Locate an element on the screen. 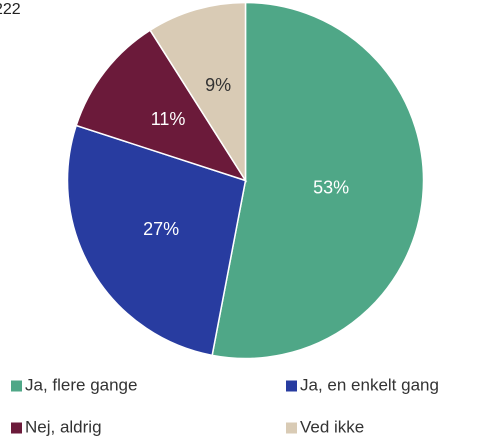 The image size is (479, 438). legend-label: Nej, aldrig is located at coordinates (63, 426).